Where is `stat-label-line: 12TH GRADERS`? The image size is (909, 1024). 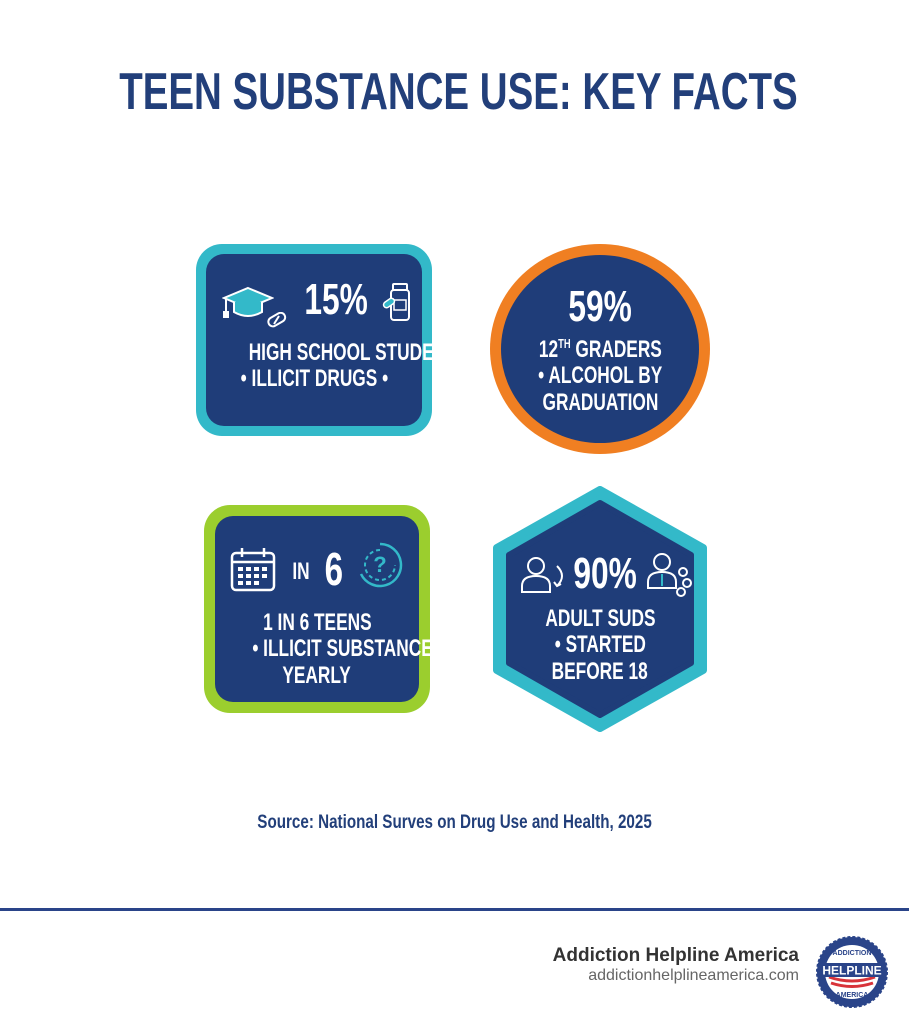
stat-label-line: 12TH GRADERS is located at coordinates (600, 349).